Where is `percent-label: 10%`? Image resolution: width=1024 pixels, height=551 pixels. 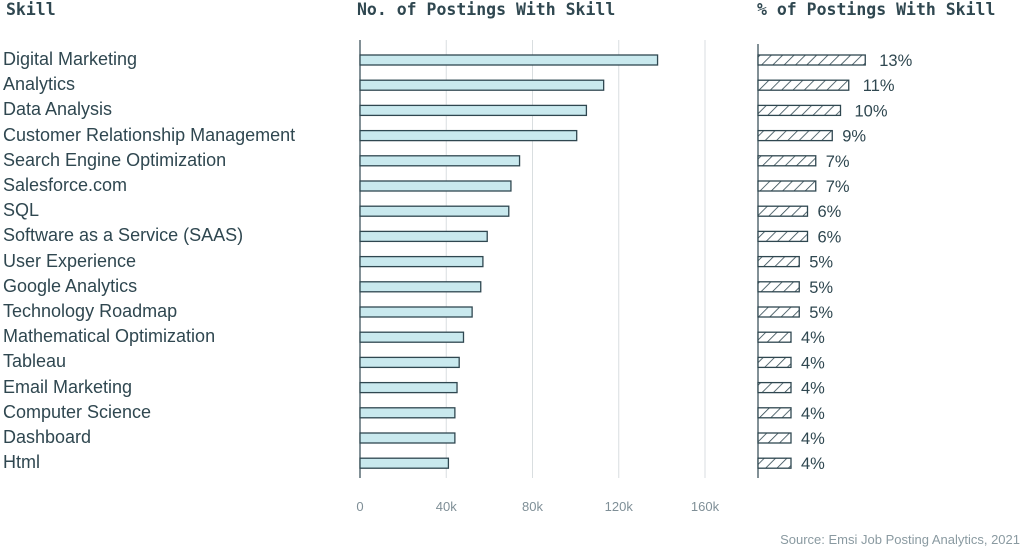
percent-label: 10% is located at coordinates (871, 111).